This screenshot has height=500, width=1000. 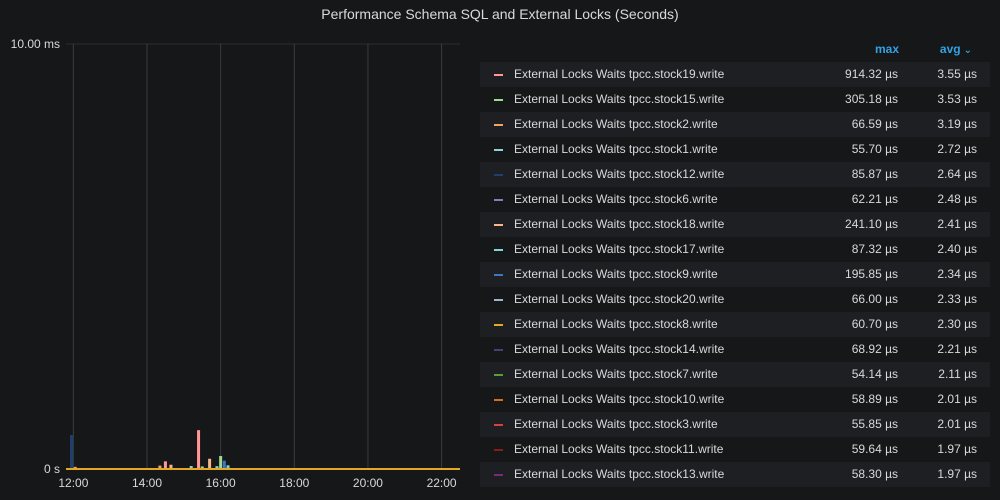 What do you see at coordinates (619, 399) in the screenshot?
I see `legend-item-name: External Locks Waits tpcc.stock10.write` at bounding box center [619, 399].